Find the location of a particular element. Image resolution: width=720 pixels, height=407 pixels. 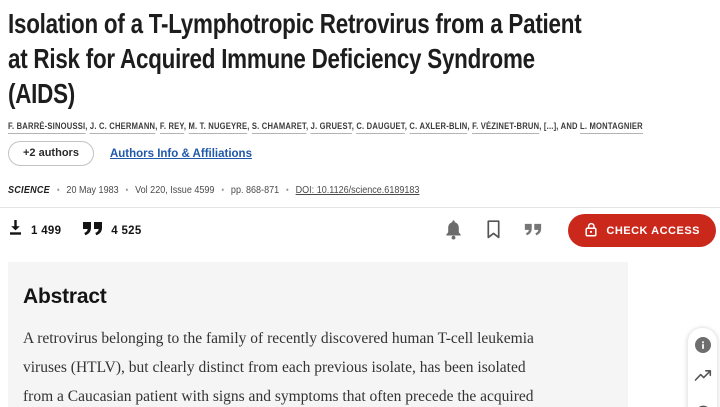

author-link: S. CHAMARET is located at coordinates (279, 127).